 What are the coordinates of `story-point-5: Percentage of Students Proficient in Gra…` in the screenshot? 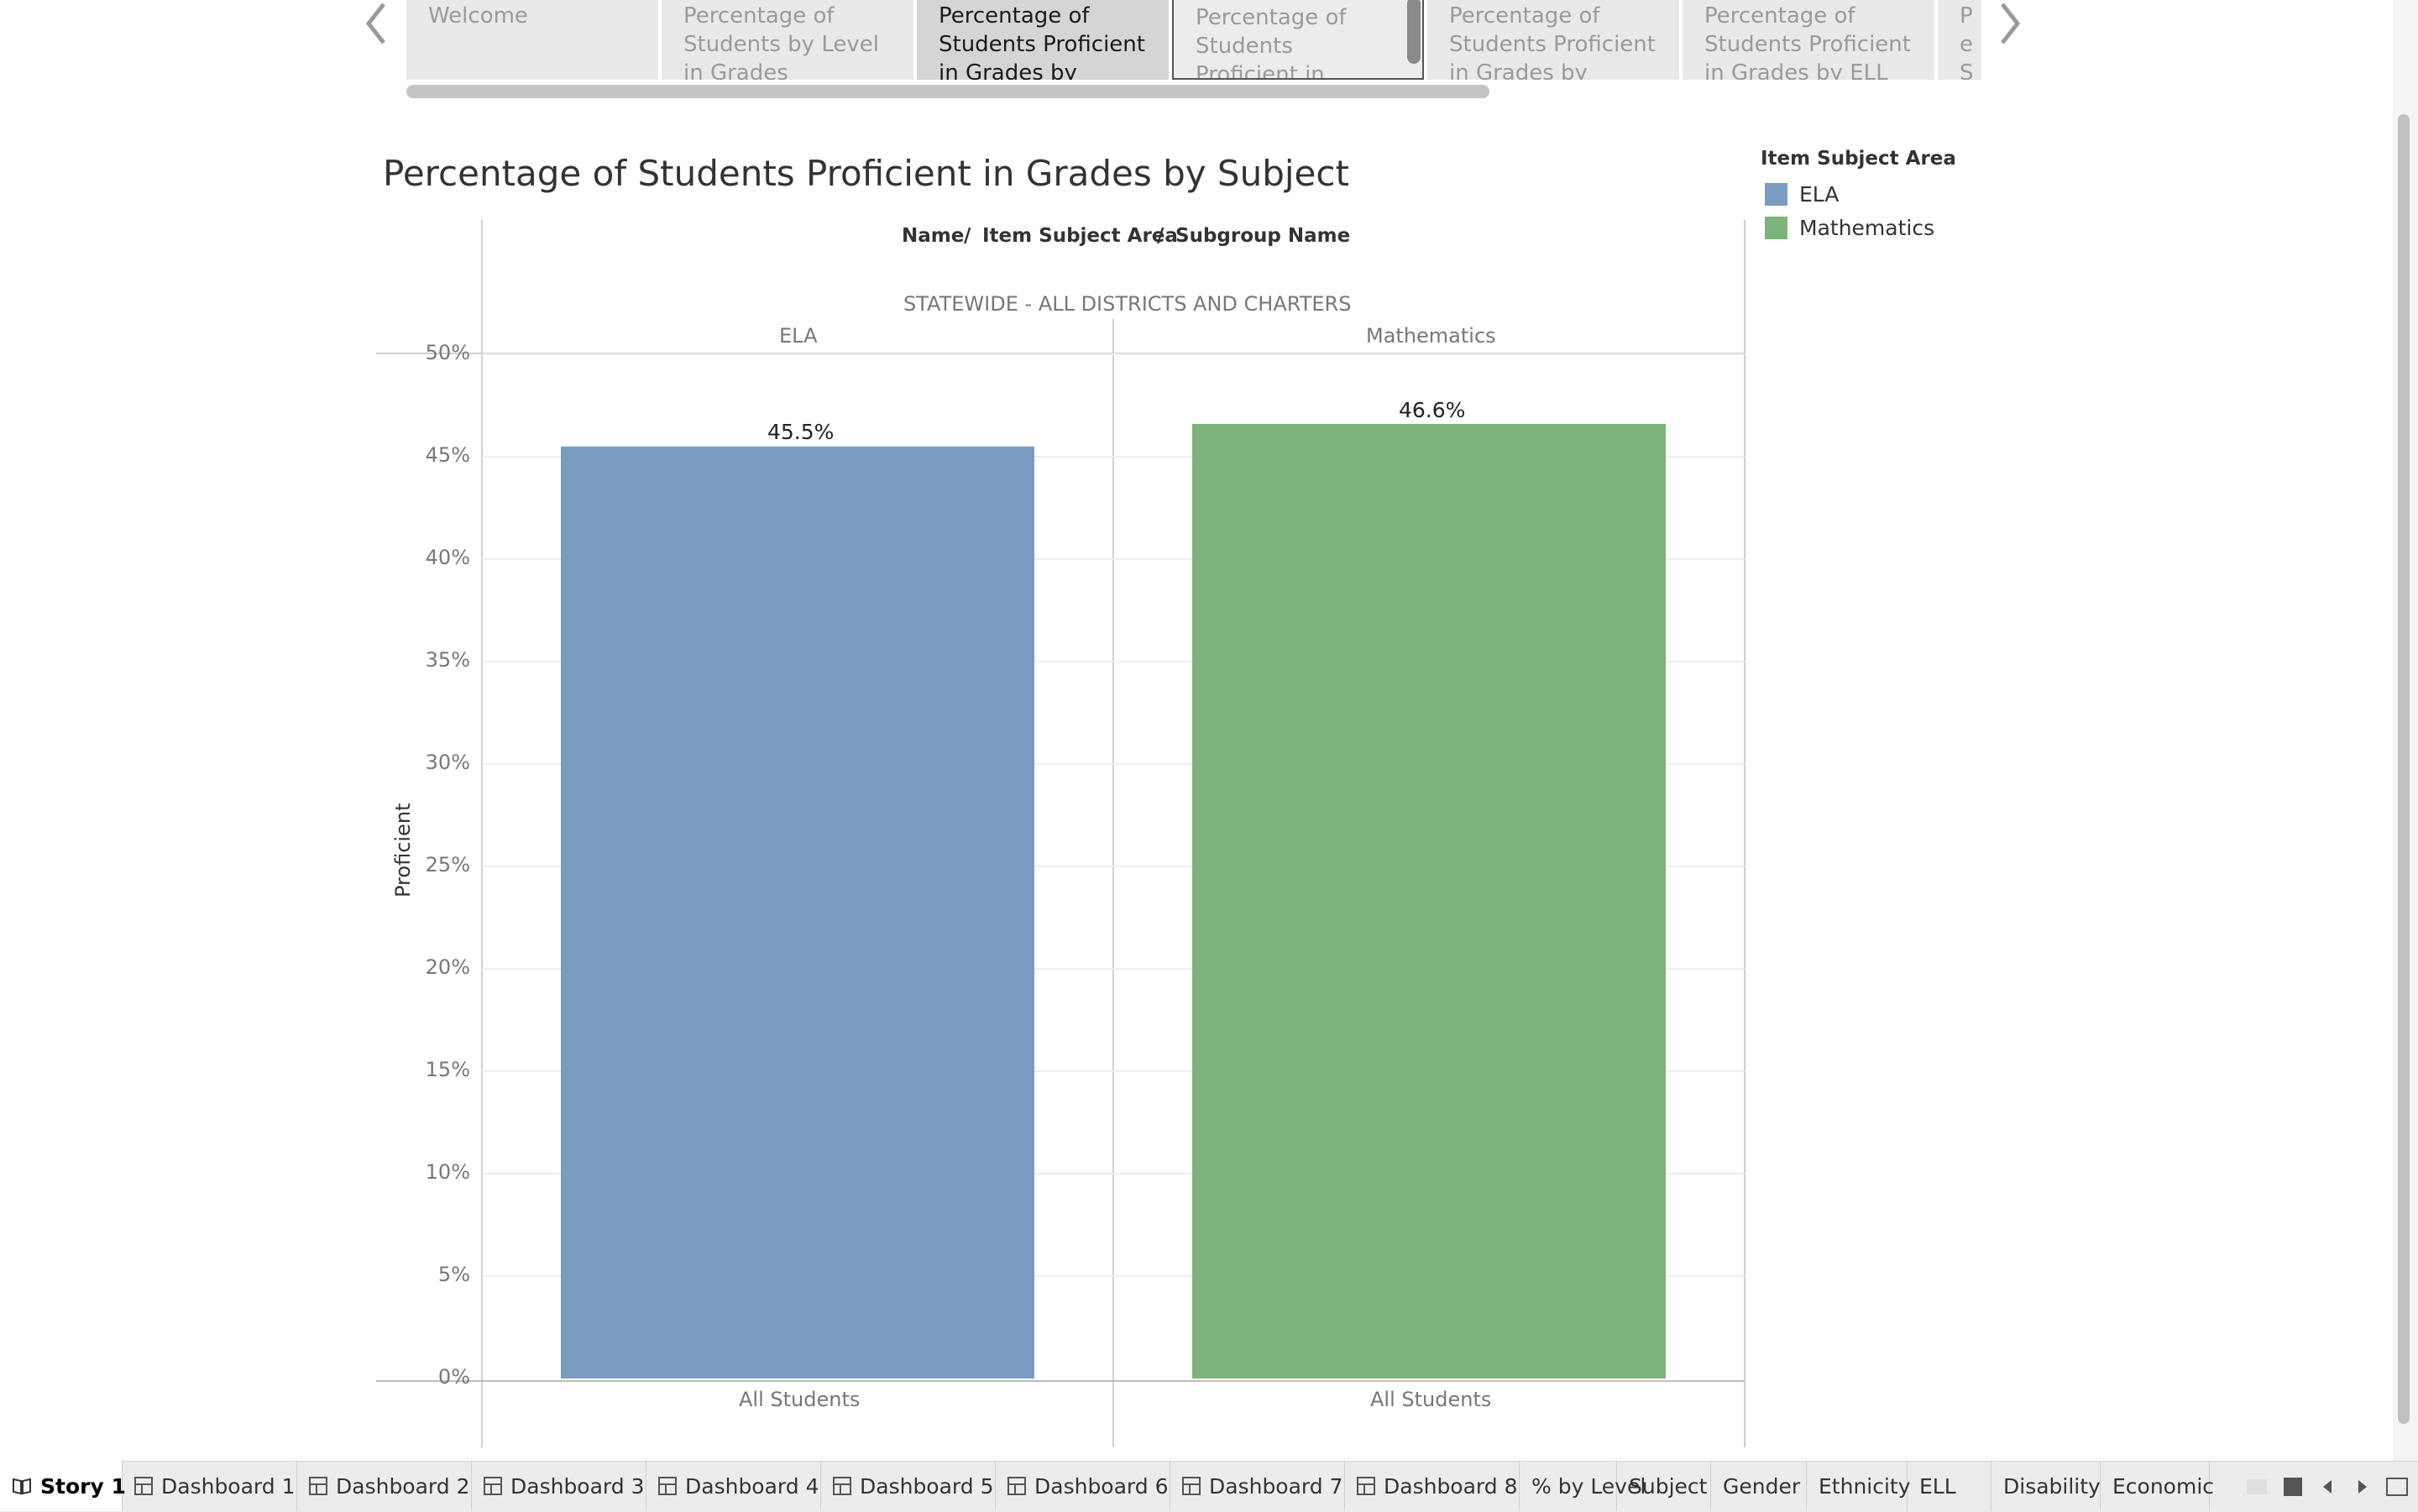 It's located at (1808, 40).